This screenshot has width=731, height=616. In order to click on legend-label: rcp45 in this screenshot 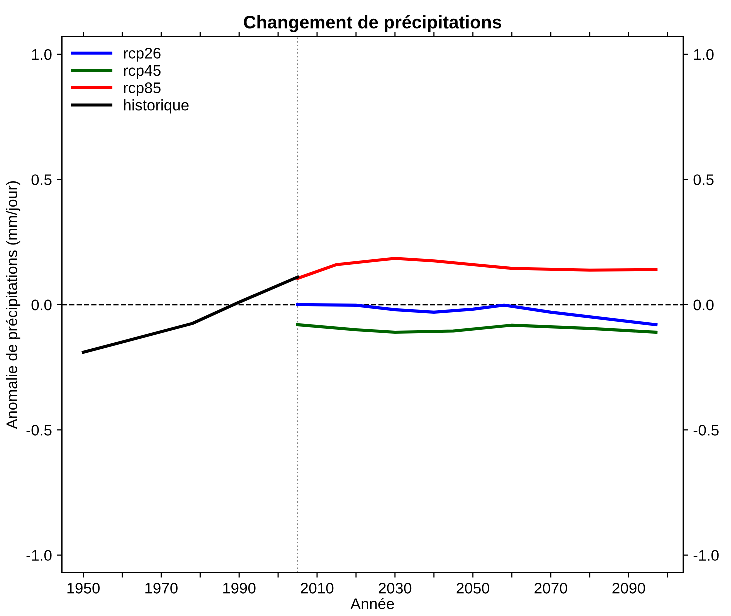, I will do `click(142, 73)`.